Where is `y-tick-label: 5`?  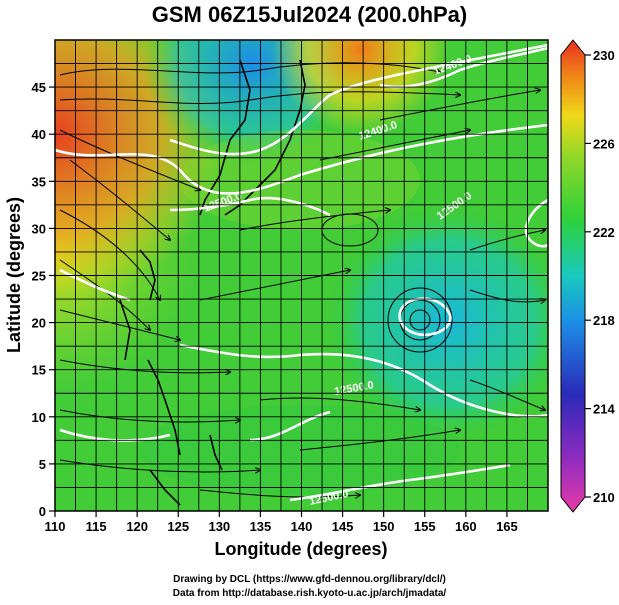 y-tick-label: 5 is located at coordinates (42, 464).